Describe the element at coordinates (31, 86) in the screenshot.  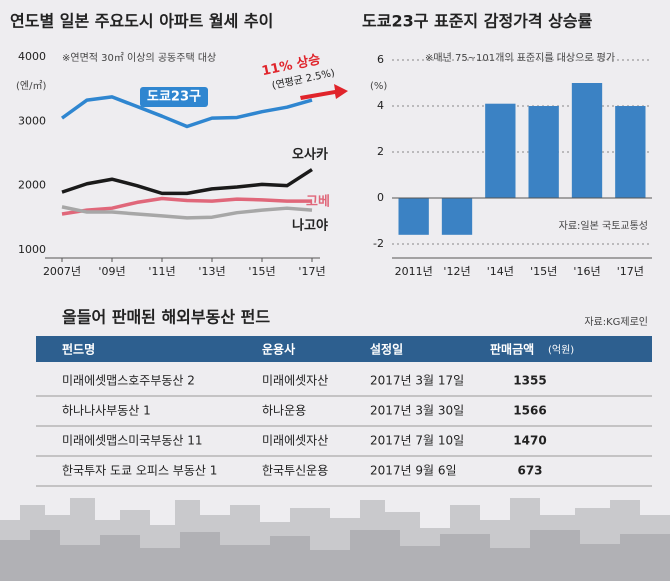
I see `y-axis-label: (엔/㎡)` at that location.